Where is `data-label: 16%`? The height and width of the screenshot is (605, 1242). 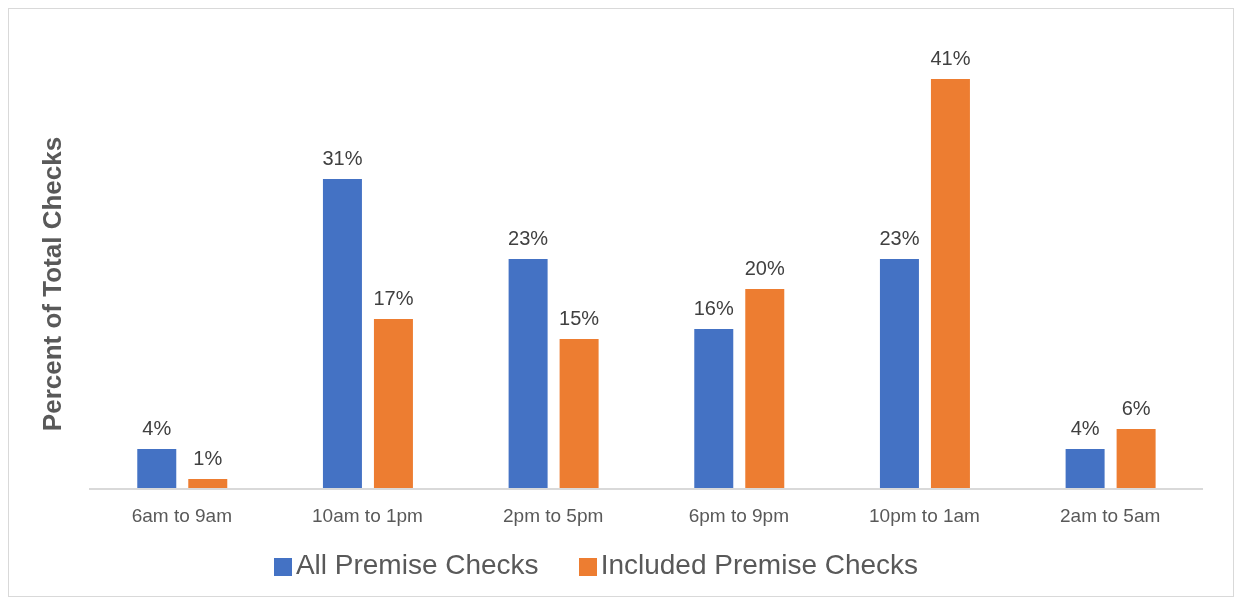
data-label: 16% is located at coordinates (713, 308).